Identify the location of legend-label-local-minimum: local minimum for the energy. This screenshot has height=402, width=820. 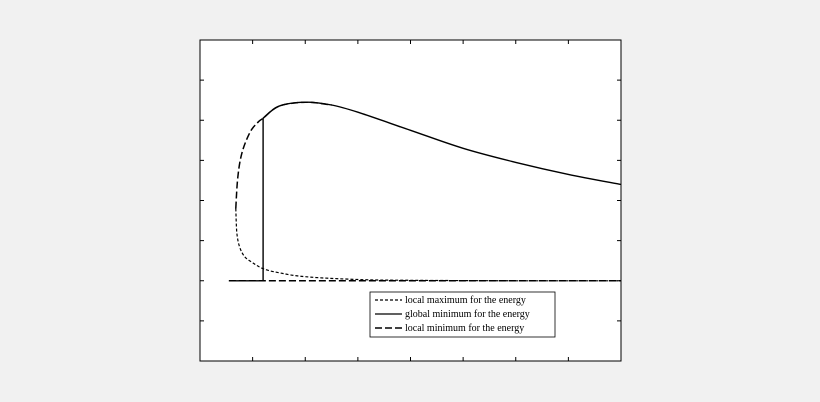
(464, 328).